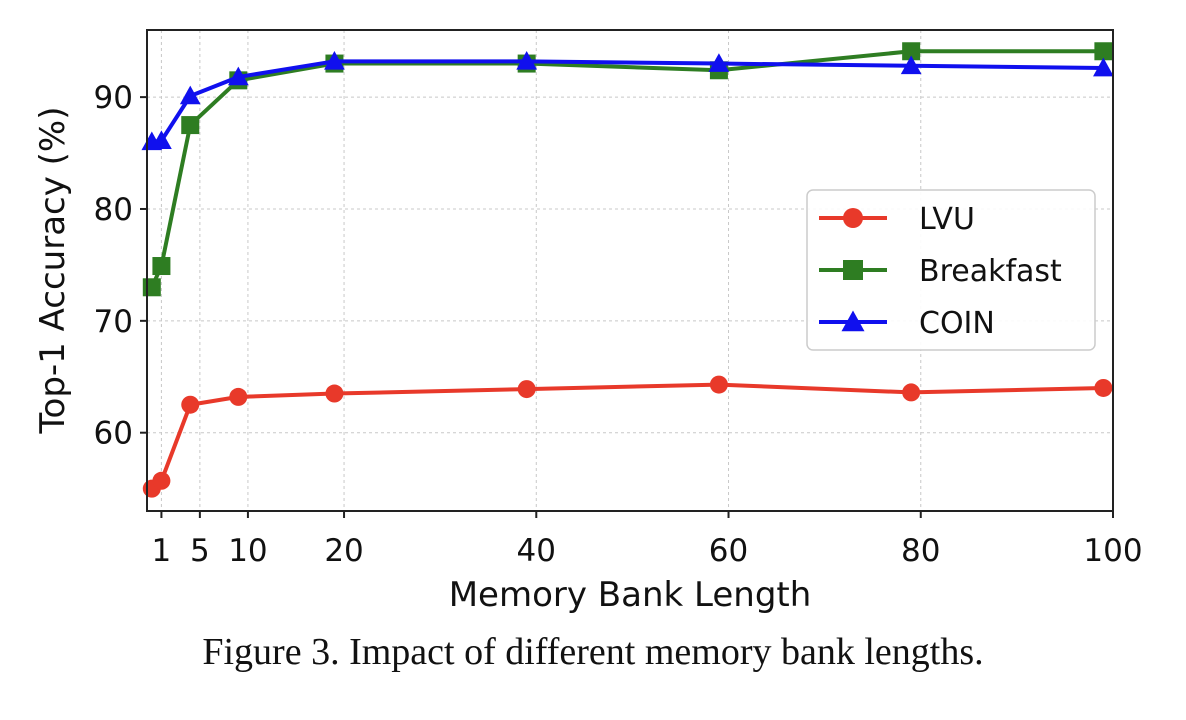  I want to click on series-line-coin, so click(627, 101).